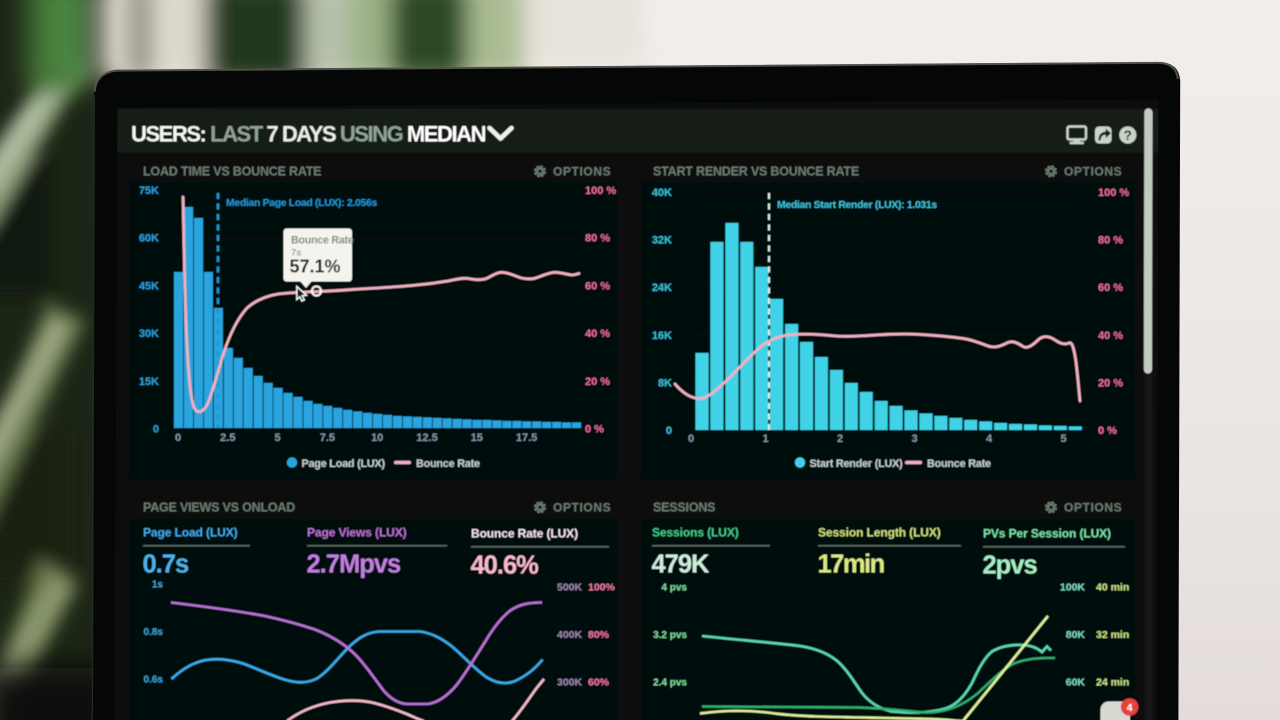  What do you see at coordinates (426, 438) in the screenshot?
I see `svg-text: 12.5` at bounding box center [426, 438].